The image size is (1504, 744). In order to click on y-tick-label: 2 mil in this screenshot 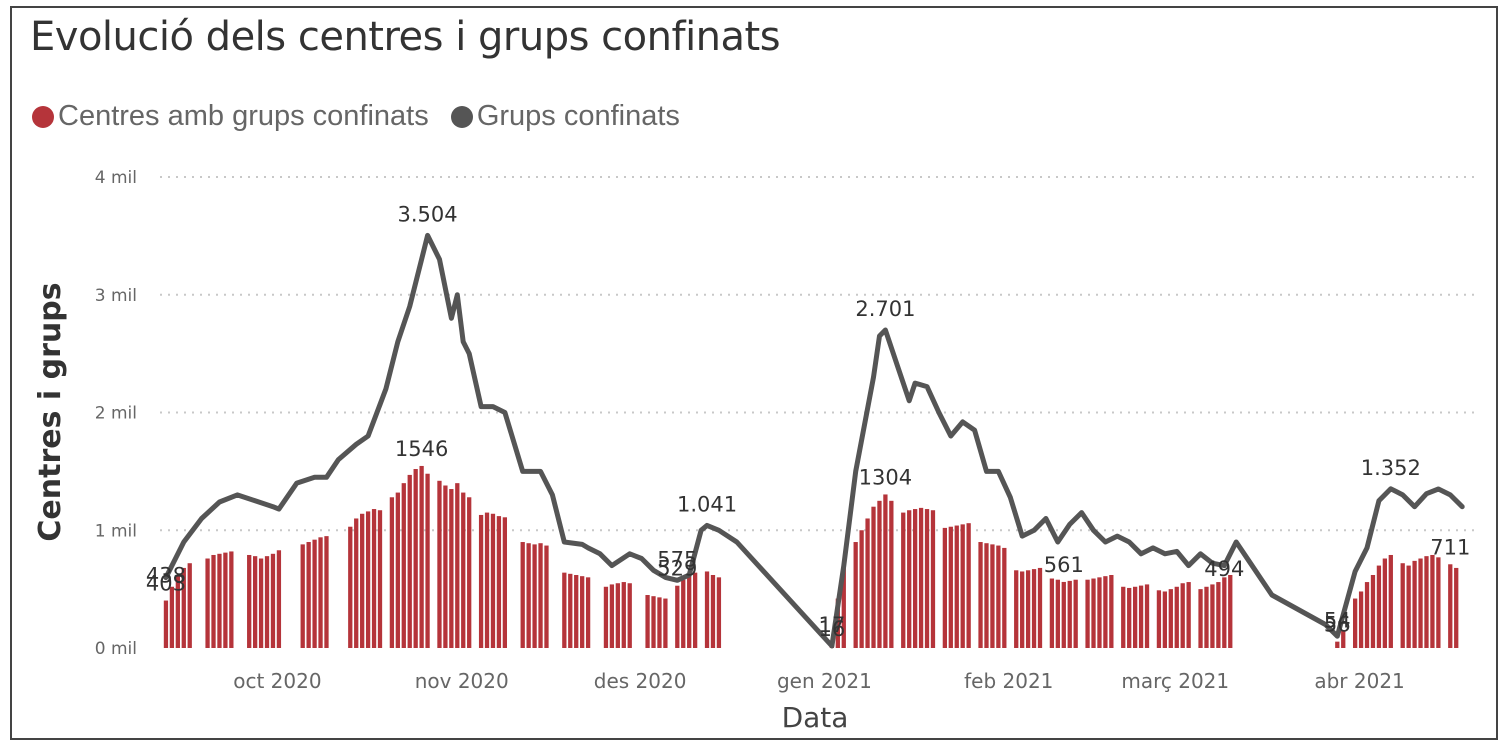, I will do `click(116, 414)`.